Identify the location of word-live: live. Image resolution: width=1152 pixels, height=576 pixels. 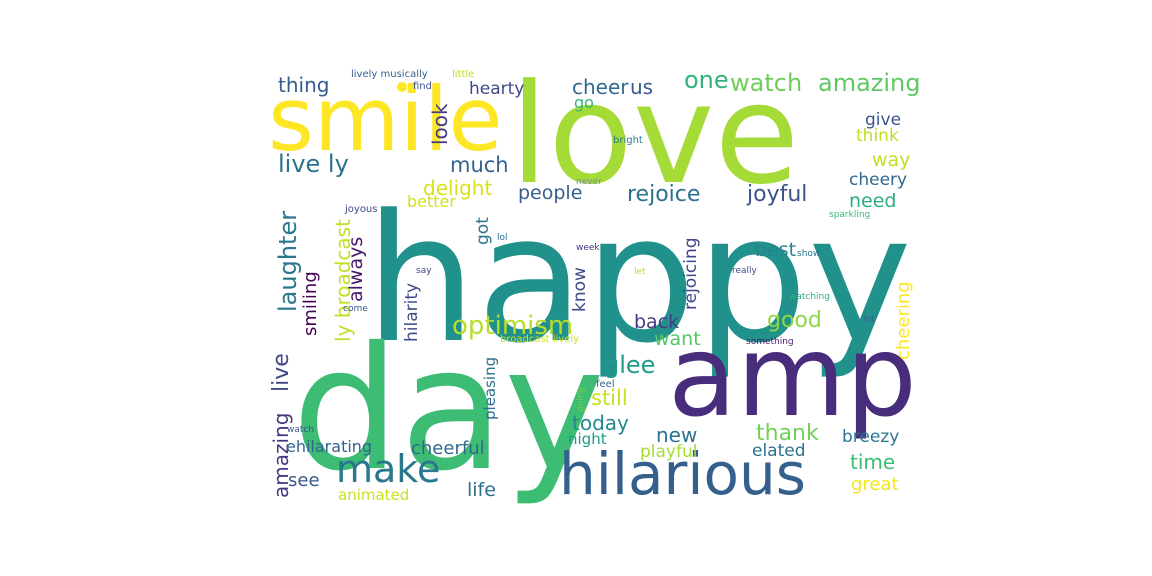
(281, 372).